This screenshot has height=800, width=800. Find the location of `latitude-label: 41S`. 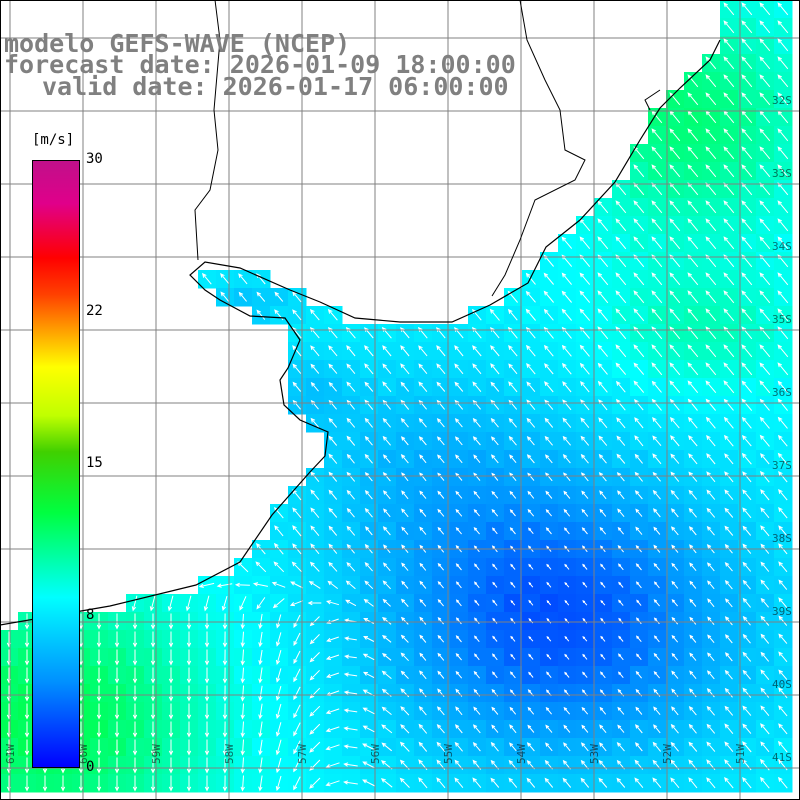

latitude-label: 41S is located at coordinates (782, 757).